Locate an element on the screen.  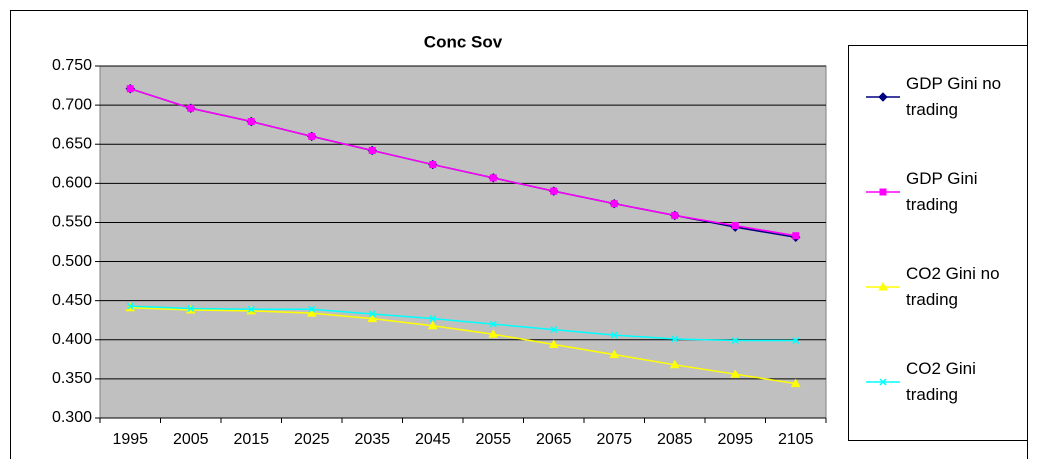
y-tick-label: 0.550 is located at coordinates (72, 222).